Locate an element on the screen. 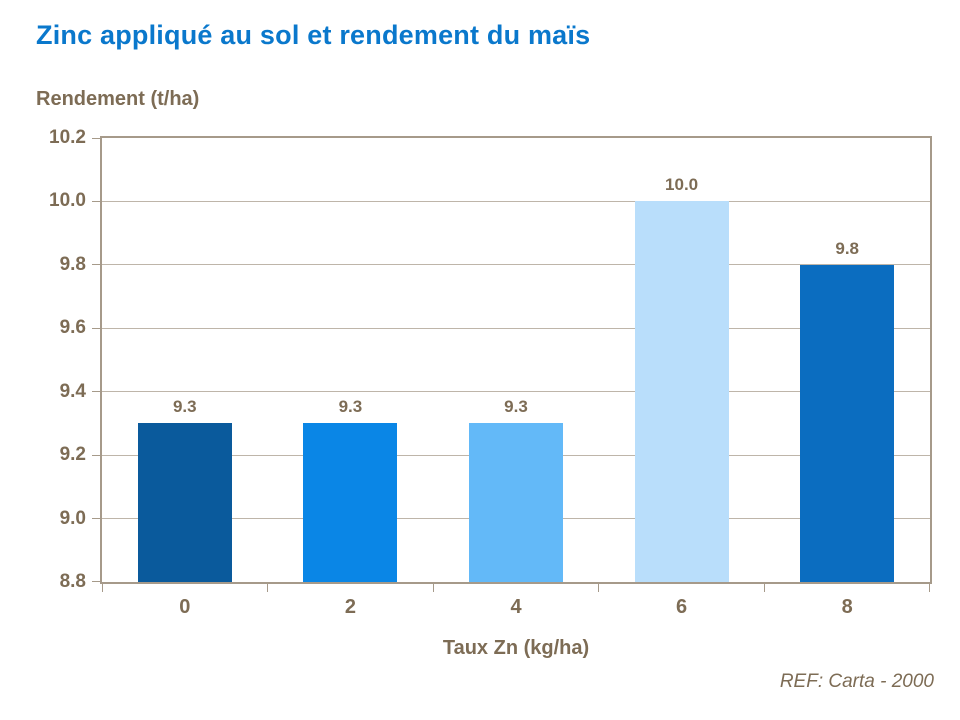  bar-value-label: 10.0 is located at coordinates (682, 185).